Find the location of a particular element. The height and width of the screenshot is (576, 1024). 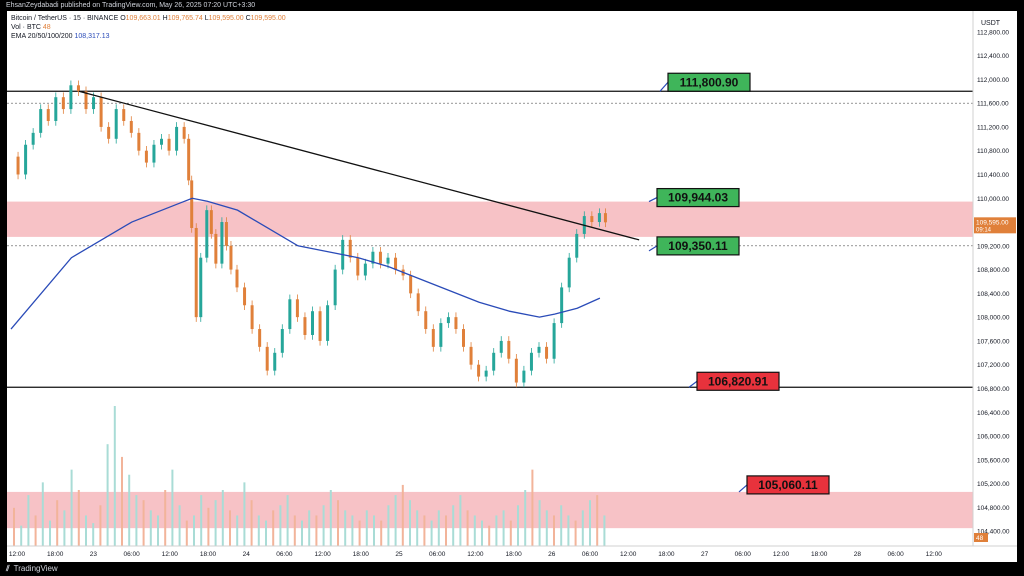

support-resistance-zone is located at coordinates (490, 219).